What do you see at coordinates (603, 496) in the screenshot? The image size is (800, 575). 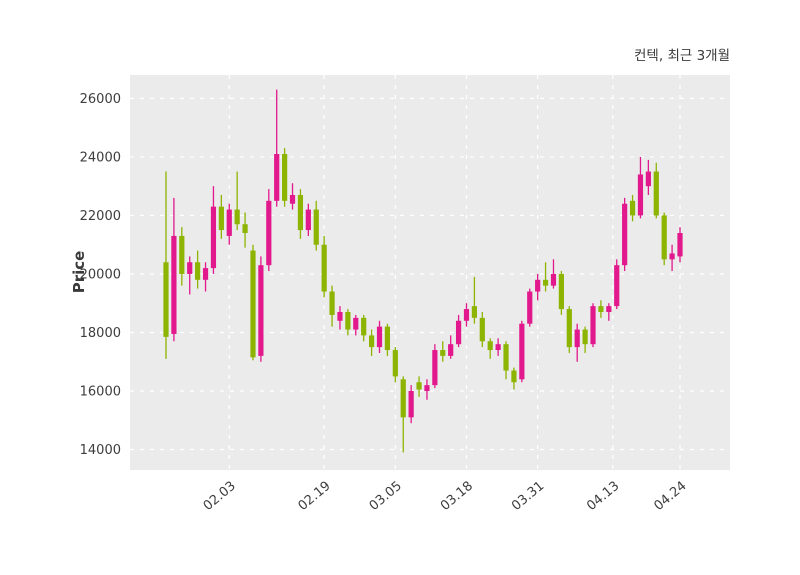 I see `x-tick-label: 04.13` at bounding box center [603, 496].